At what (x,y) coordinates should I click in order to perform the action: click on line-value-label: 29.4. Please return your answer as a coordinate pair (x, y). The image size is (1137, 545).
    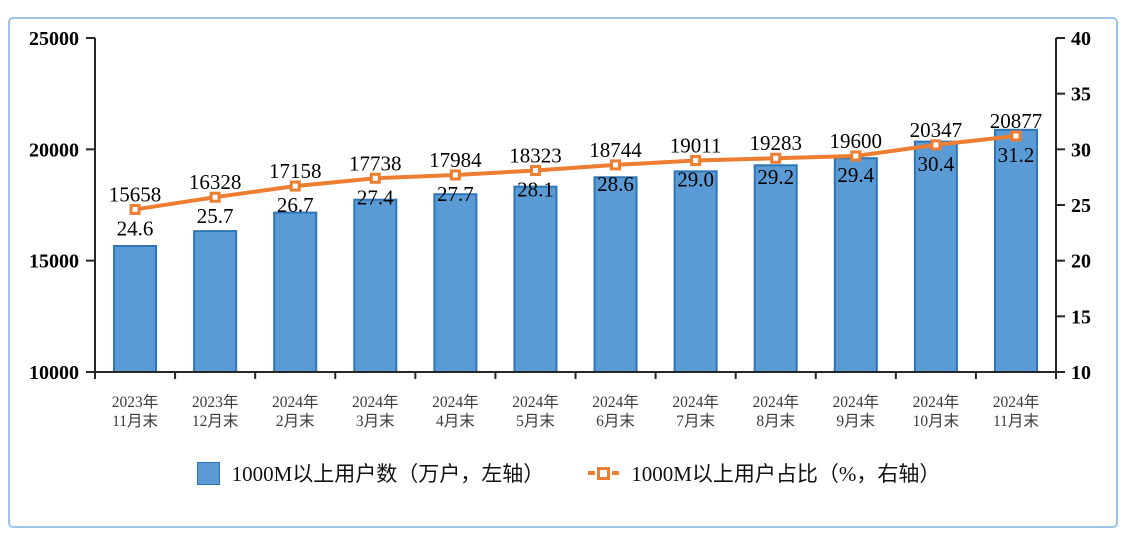
    Looking at the image, I should click on (855, 175).